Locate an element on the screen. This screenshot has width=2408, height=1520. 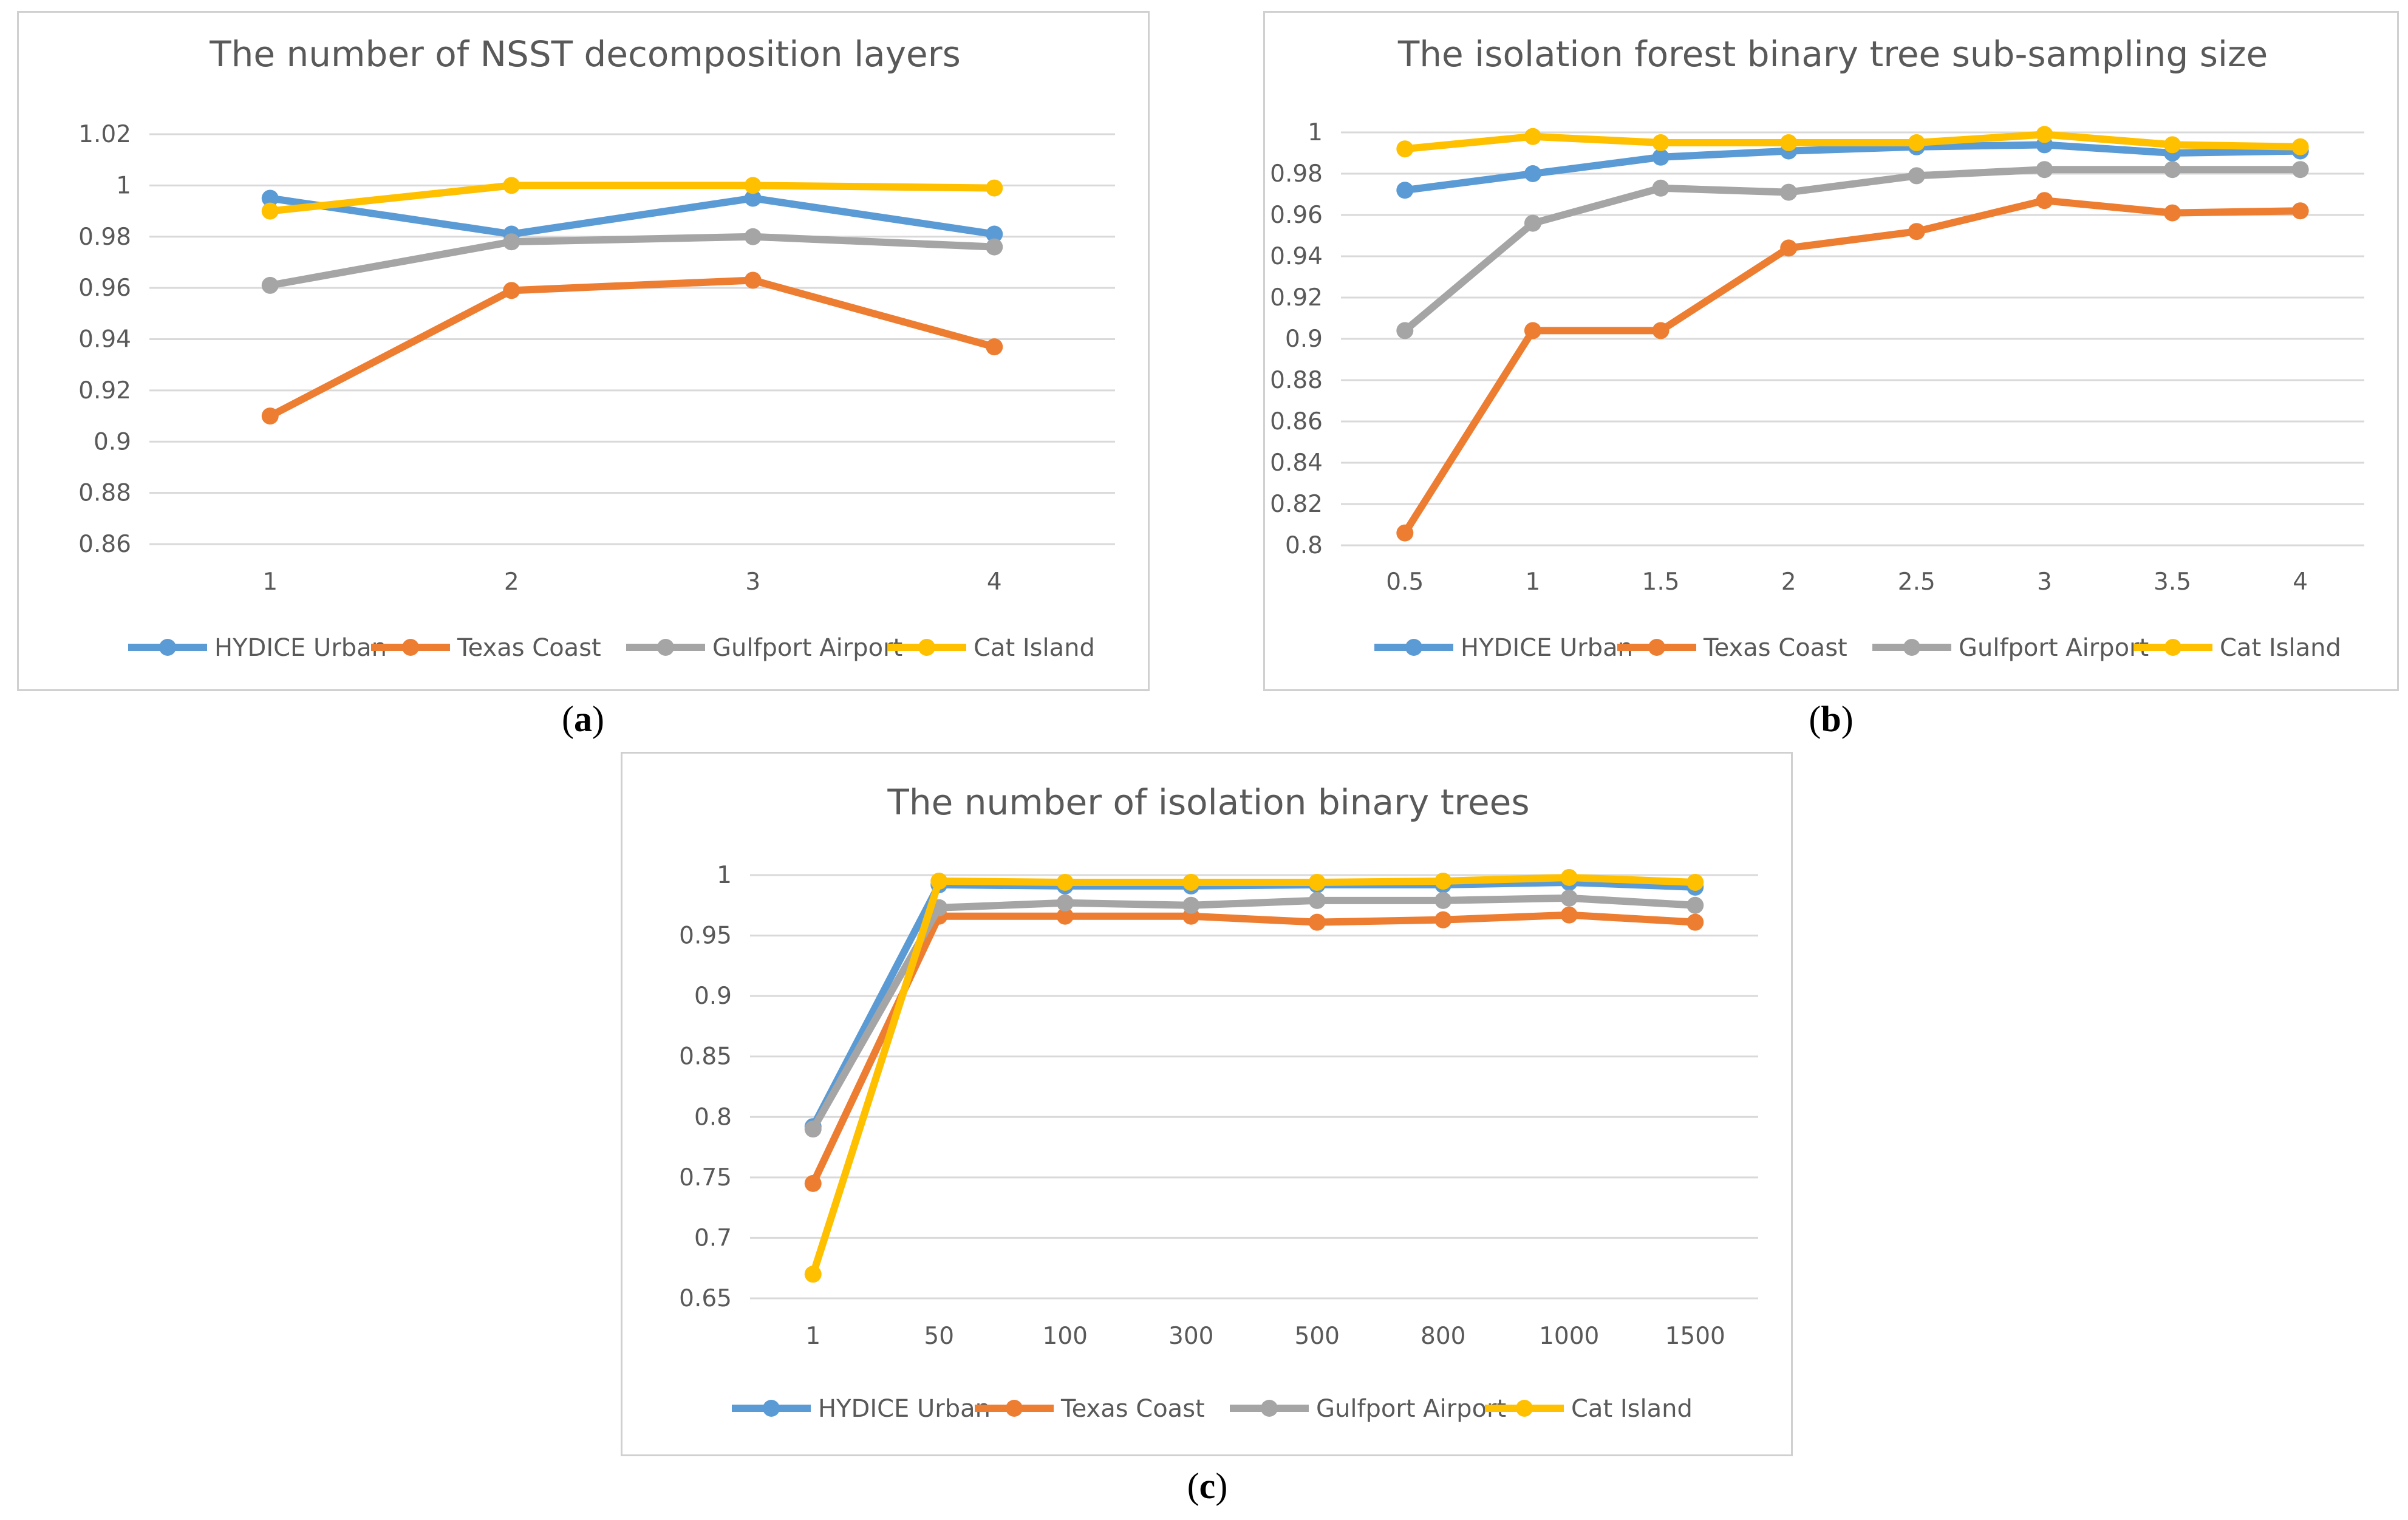
y-tick-label: 0.92 is located at coordinates (104, 390).